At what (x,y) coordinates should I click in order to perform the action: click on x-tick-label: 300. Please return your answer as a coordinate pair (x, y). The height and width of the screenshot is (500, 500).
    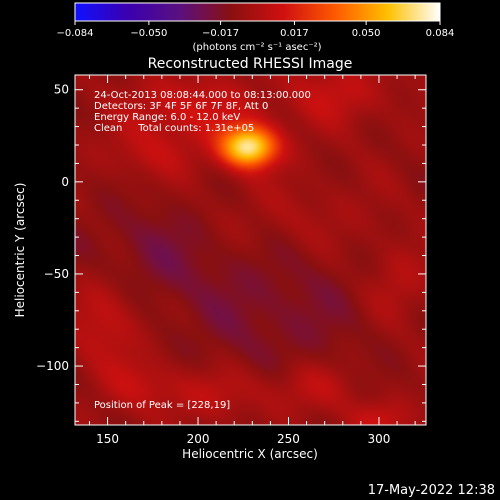
    Looking at the image, I should click on (379, 439).